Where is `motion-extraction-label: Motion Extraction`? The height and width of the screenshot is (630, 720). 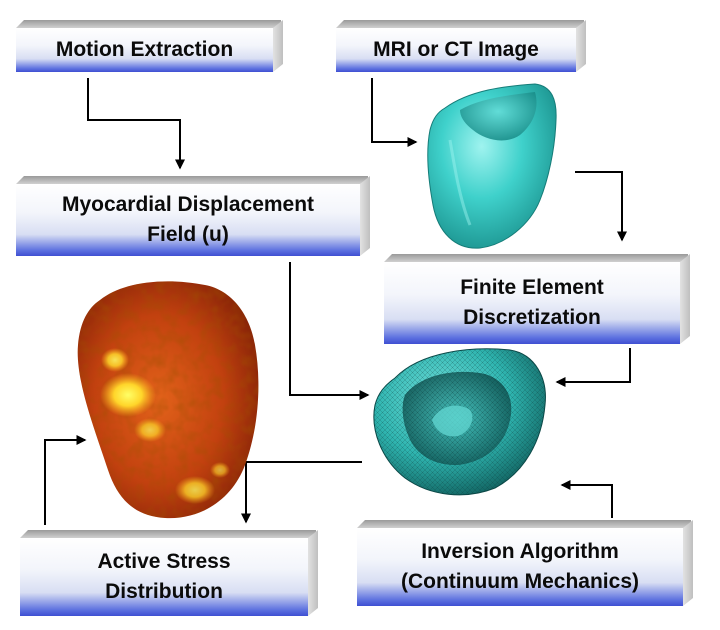 motion-extraction-label: Motion Extraction is located at coordinates (144, 49).